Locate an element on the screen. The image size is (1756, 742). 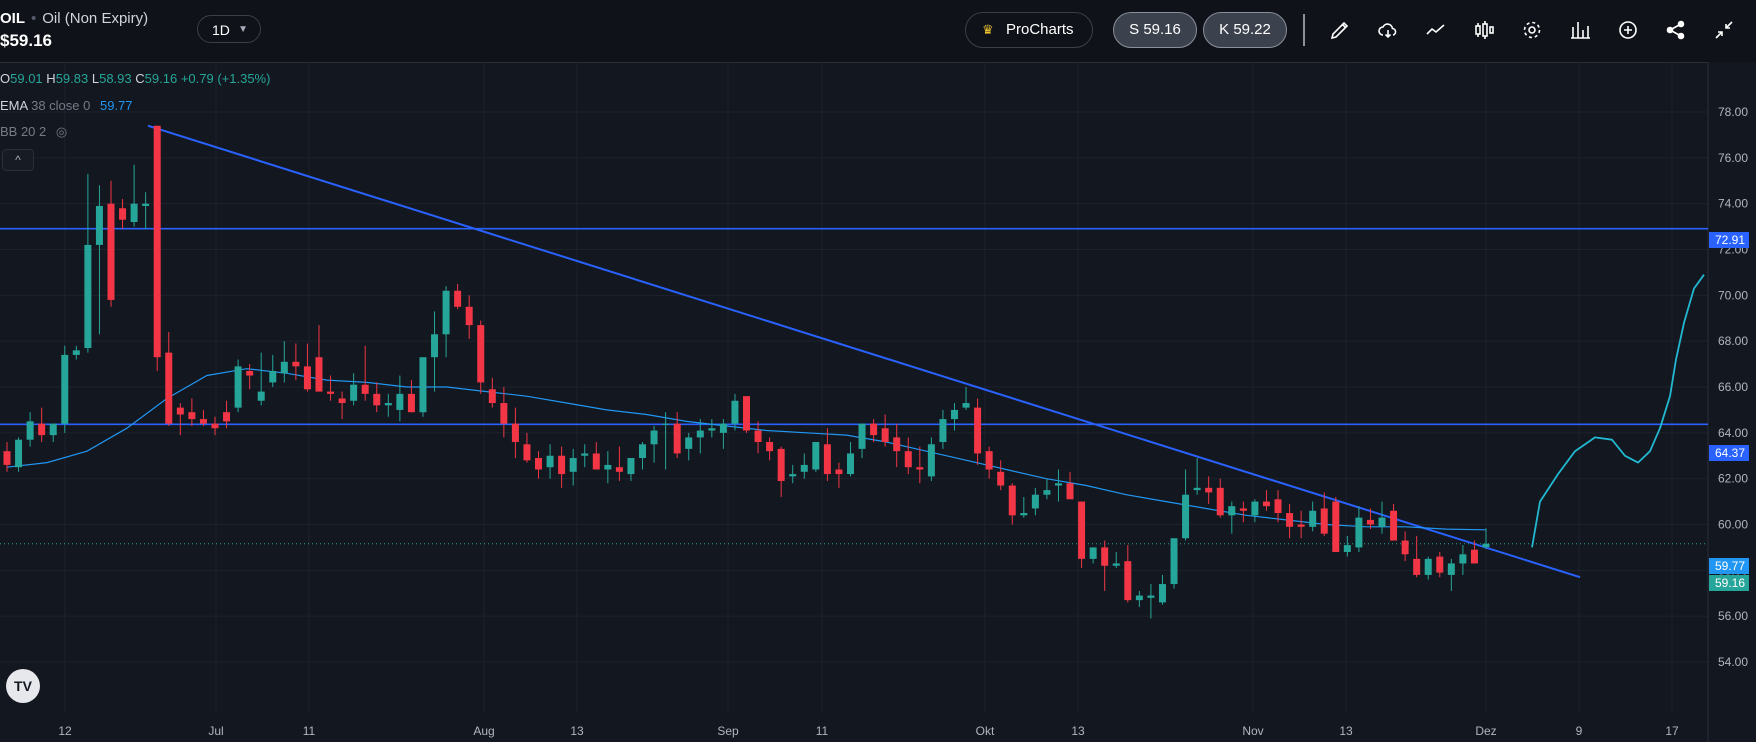
interval-selector: 1D ▼ is located at coordinates (229, 29).